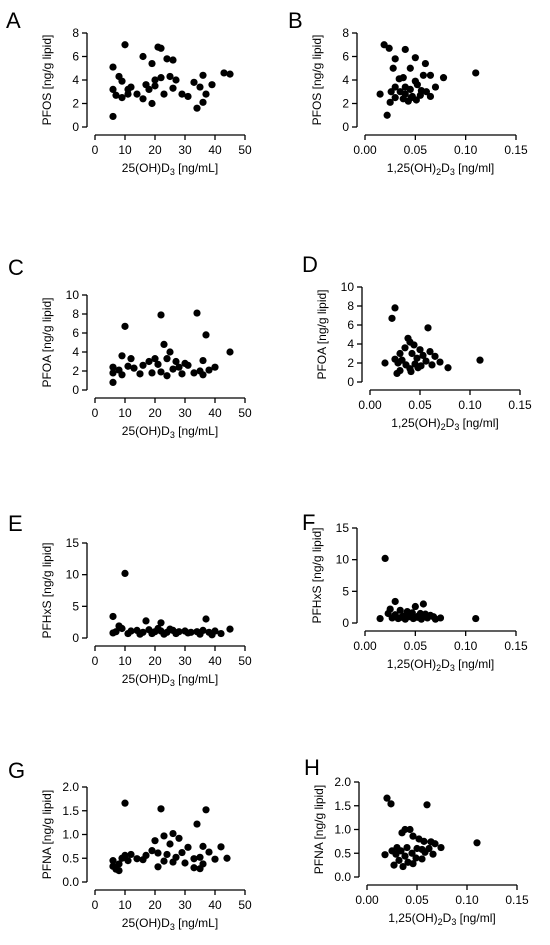 The image size is (550, 945). What do you see at coordinates (440, 665) in the screenshot?
I see `x-axis-title-f: 1,25(OH)2D3 [ng/ml]` at bounding box center [440, 665].